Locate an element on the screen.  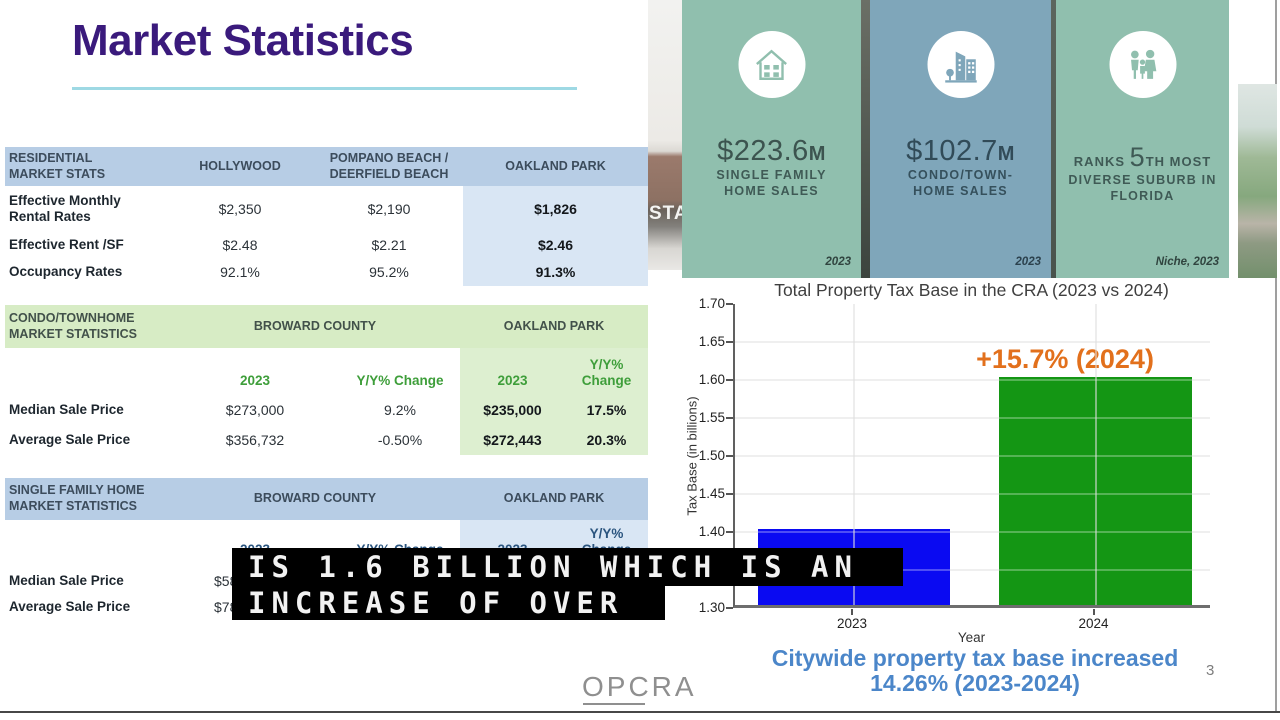
single-family-header-band is located at coordinates (326, 499).